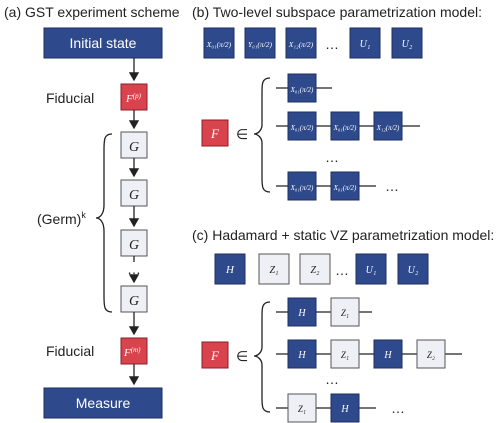 The width and height of the screenshot is (500, 423). I want to click on gate-u1-label: U₁, so click(365, 44).